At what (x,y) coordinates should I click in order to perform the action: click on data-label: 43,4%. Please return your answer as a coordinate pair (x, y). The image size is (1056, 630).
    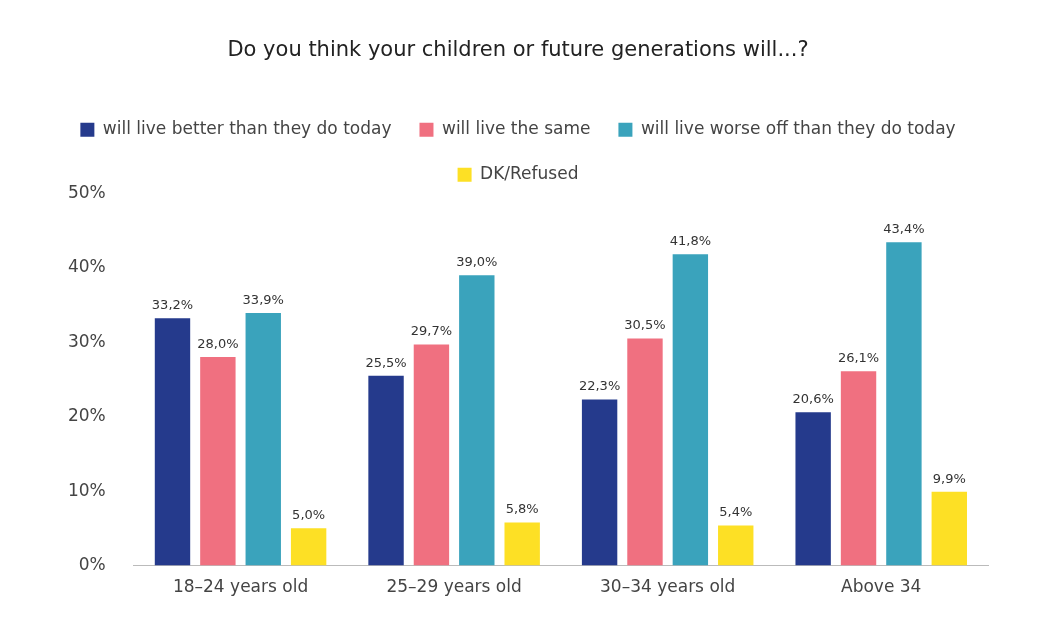
    Looking at the image, I should click on (904, 229).